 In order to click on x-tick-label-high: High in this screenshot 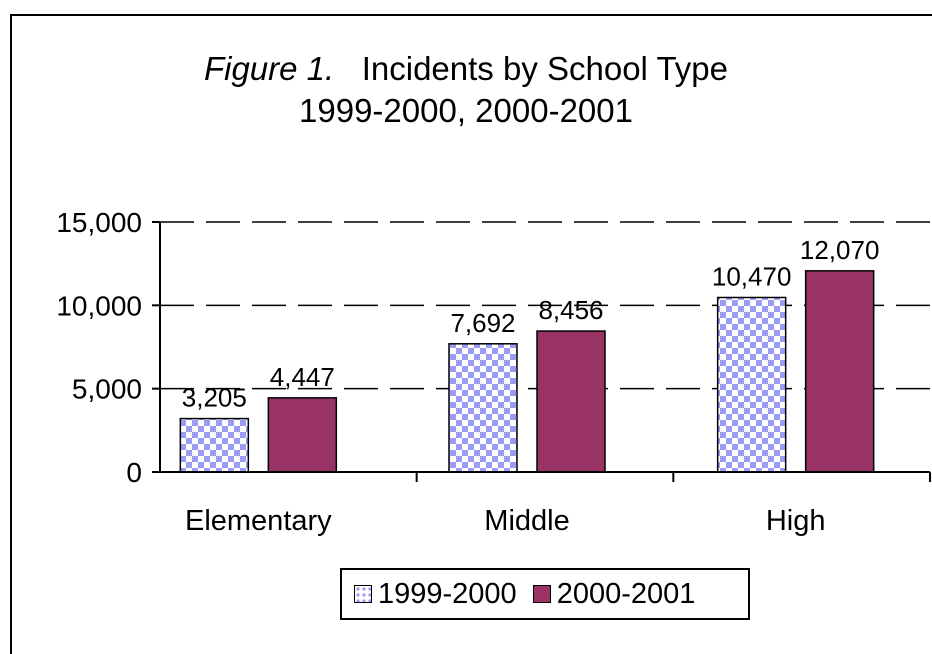, I will do `click(796, 521)`.